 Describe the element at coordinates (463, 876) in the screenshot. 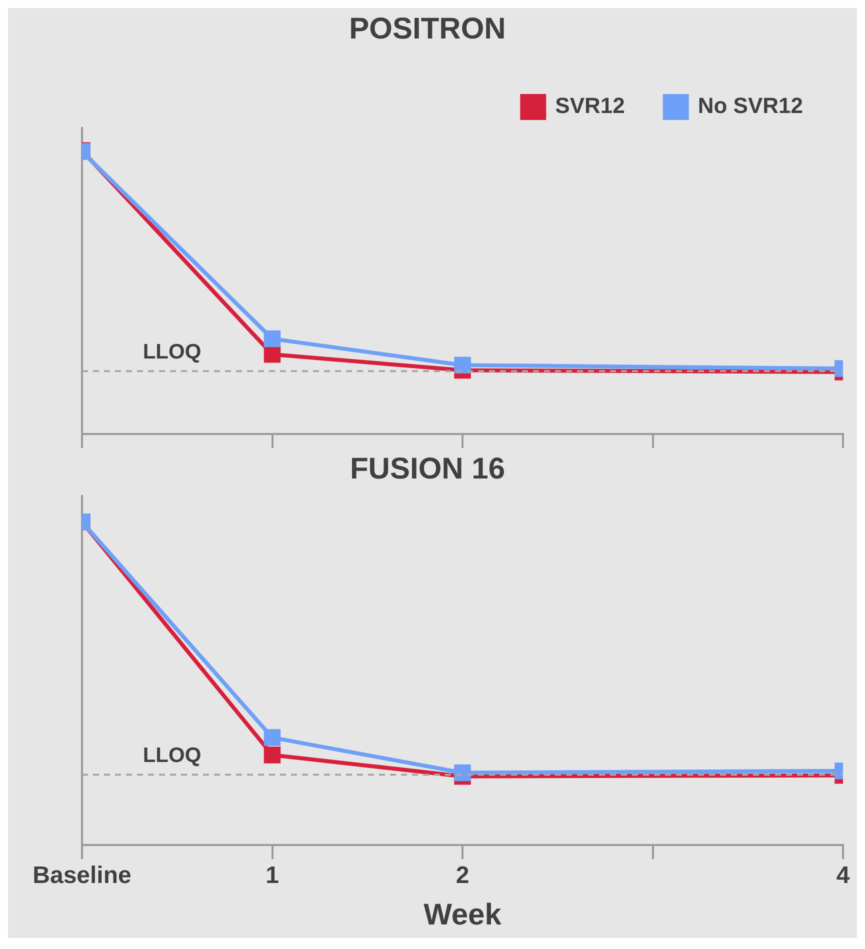

I see `x-tick-label: 2` at that location.